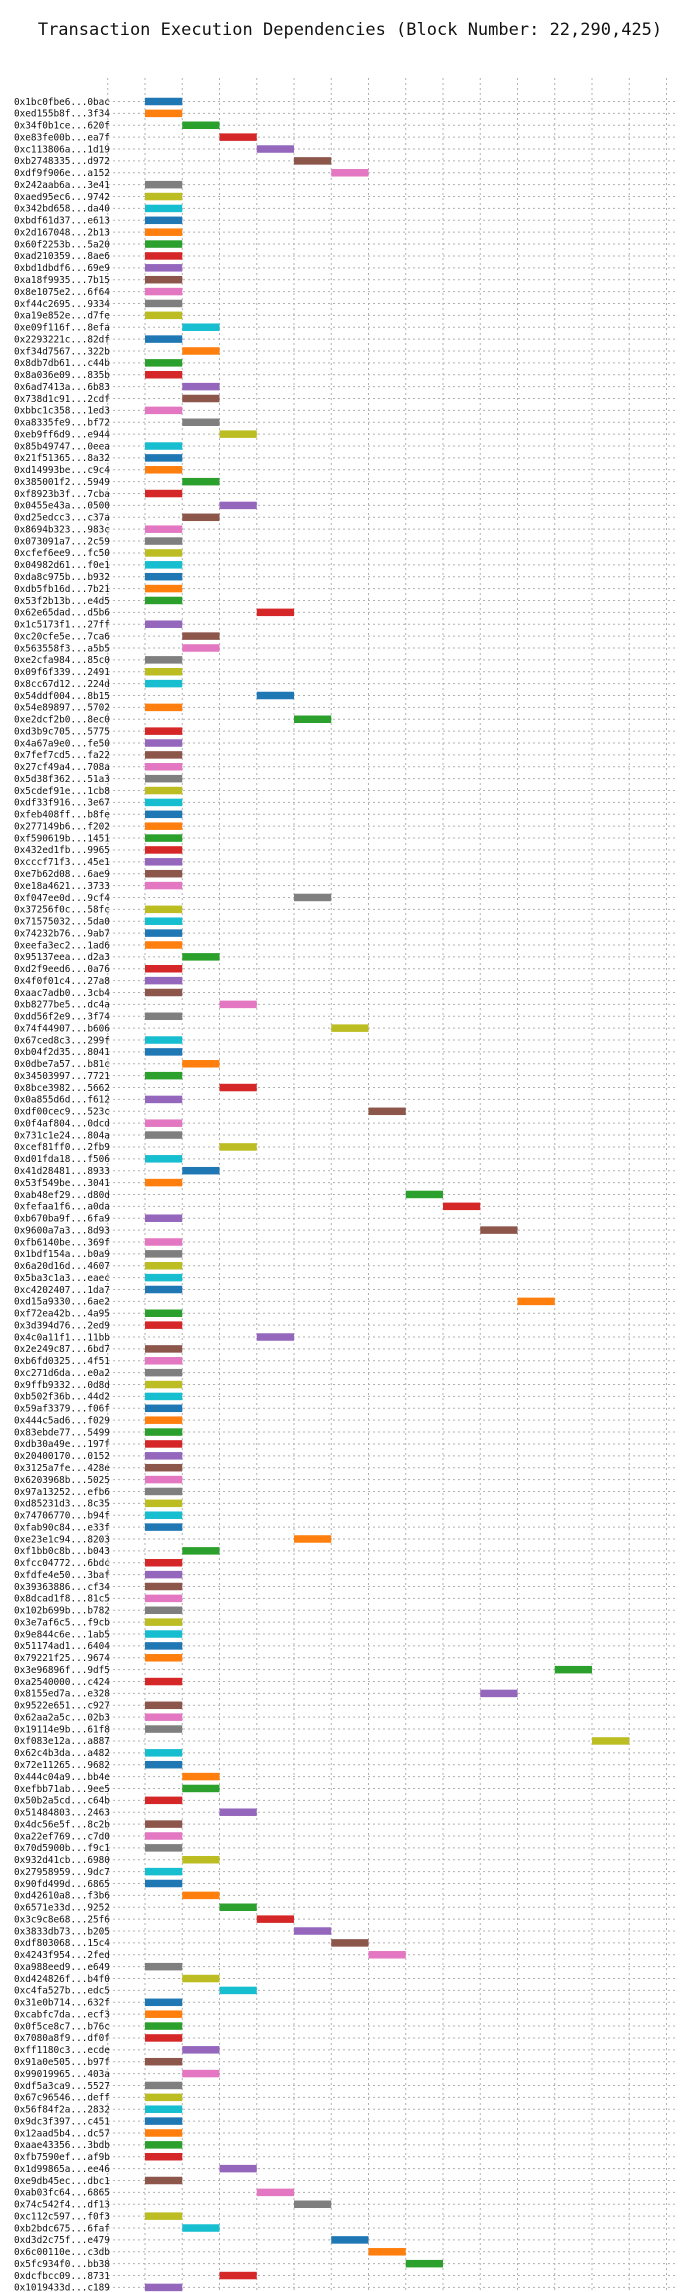  What do you see at coordinates (62, 2014) in the screenshot?
I see `transaction-label: 0xcabfc7da...ecf3` at bounding box center [62, 2014].